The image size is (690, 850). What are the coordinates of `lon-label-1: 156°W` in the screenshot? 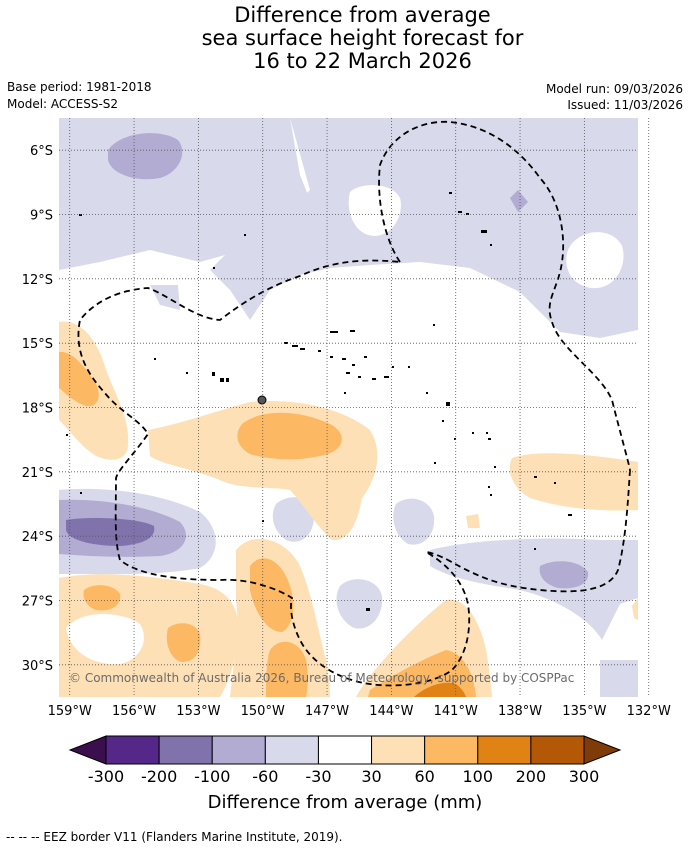 It's located at (134, 711).